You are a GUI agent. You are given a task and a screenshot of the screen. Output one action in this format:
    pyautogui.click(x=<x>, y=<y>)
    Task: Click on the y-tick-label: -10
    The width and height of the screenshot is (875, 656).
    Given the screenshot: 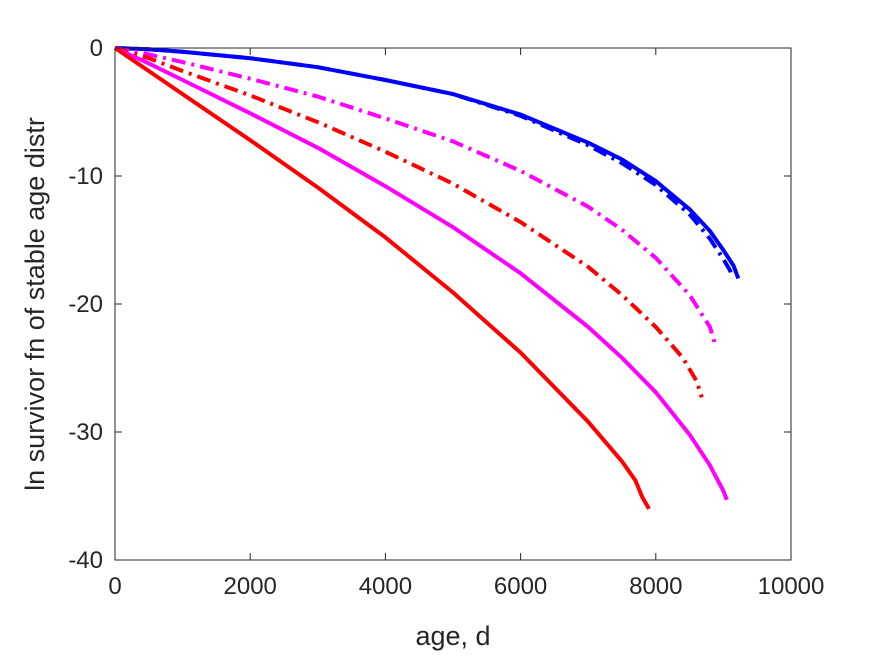 What is the action you would take?
    pyautogui.click(x=85, y=176)
    